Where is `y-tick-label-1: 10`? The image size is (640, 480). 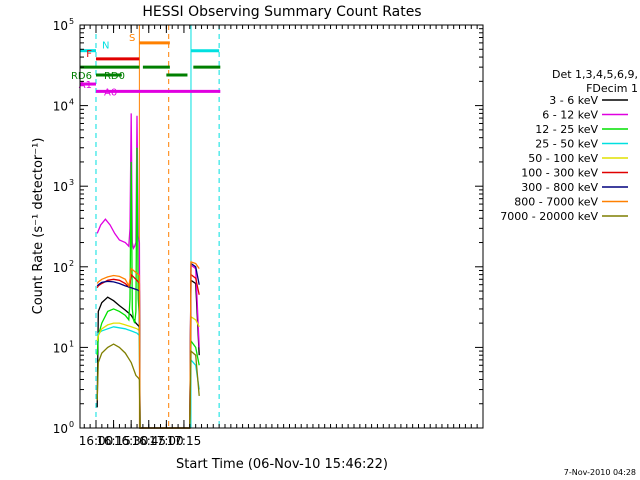 y-tick-label-1: 10 is located at coordinates (60, 348).